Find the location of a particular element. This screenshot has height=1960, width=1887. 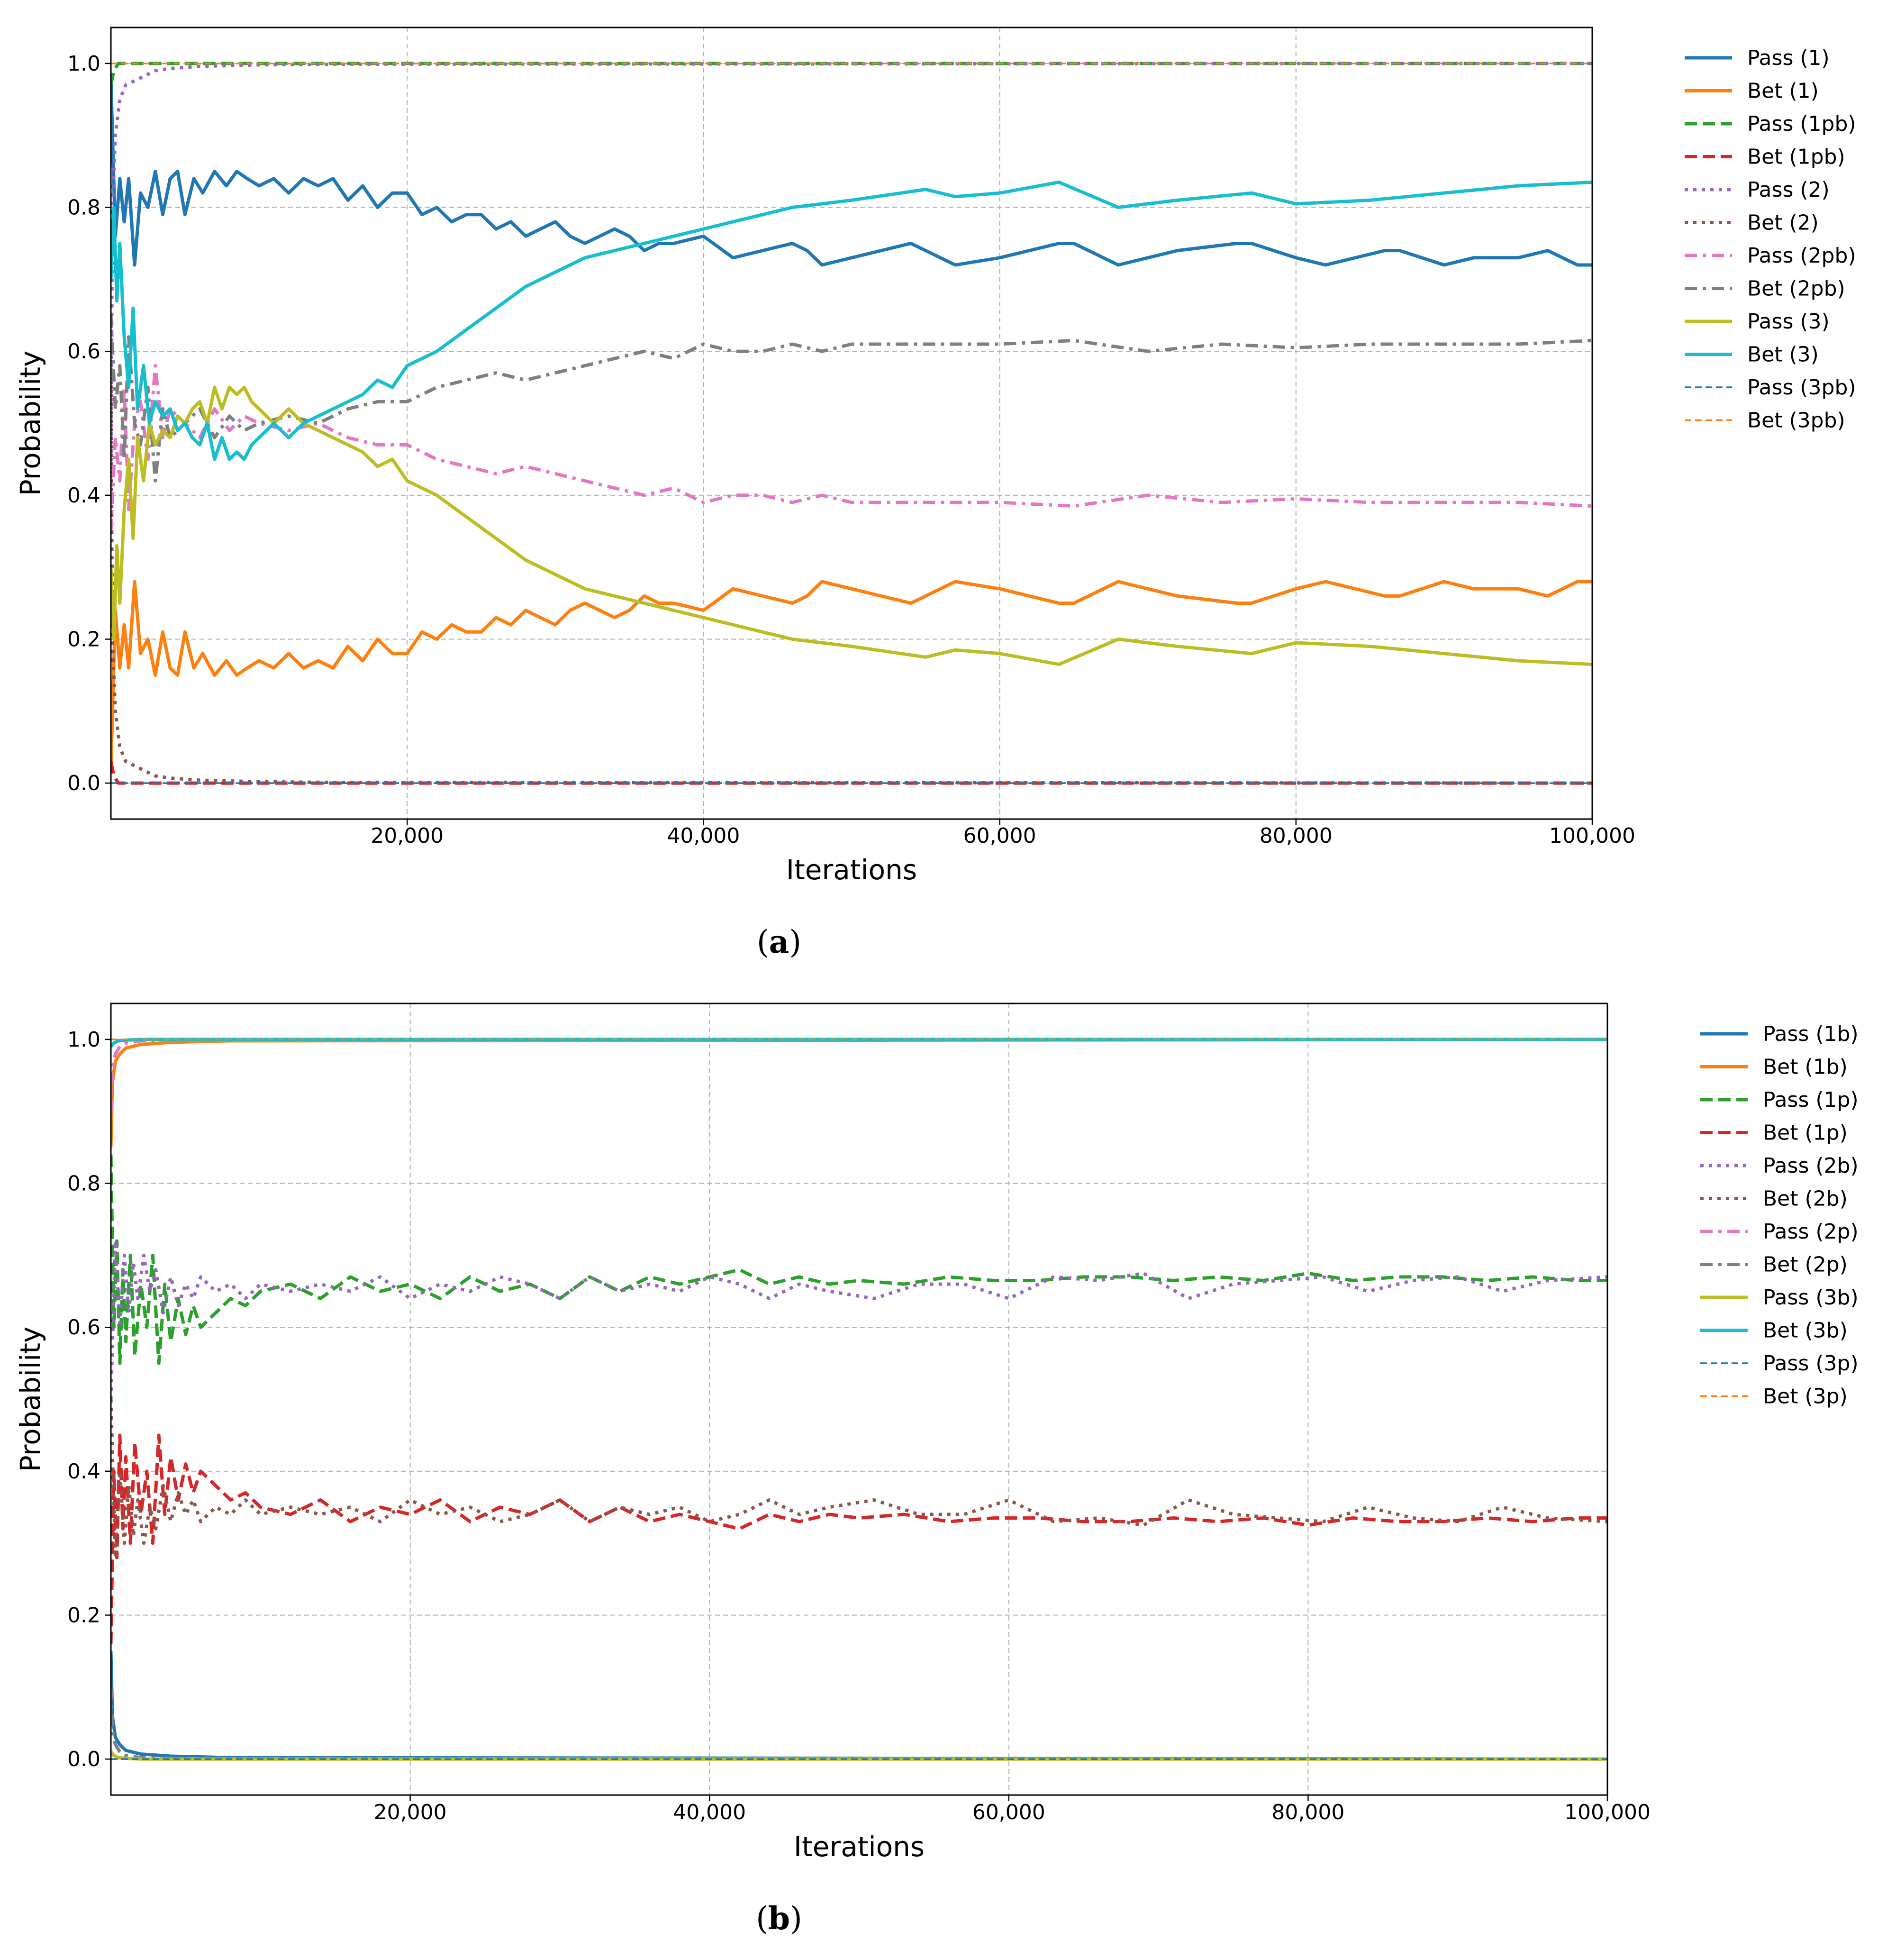

legend-label: Pass (1b) is located at coordinates (1811, 1034).